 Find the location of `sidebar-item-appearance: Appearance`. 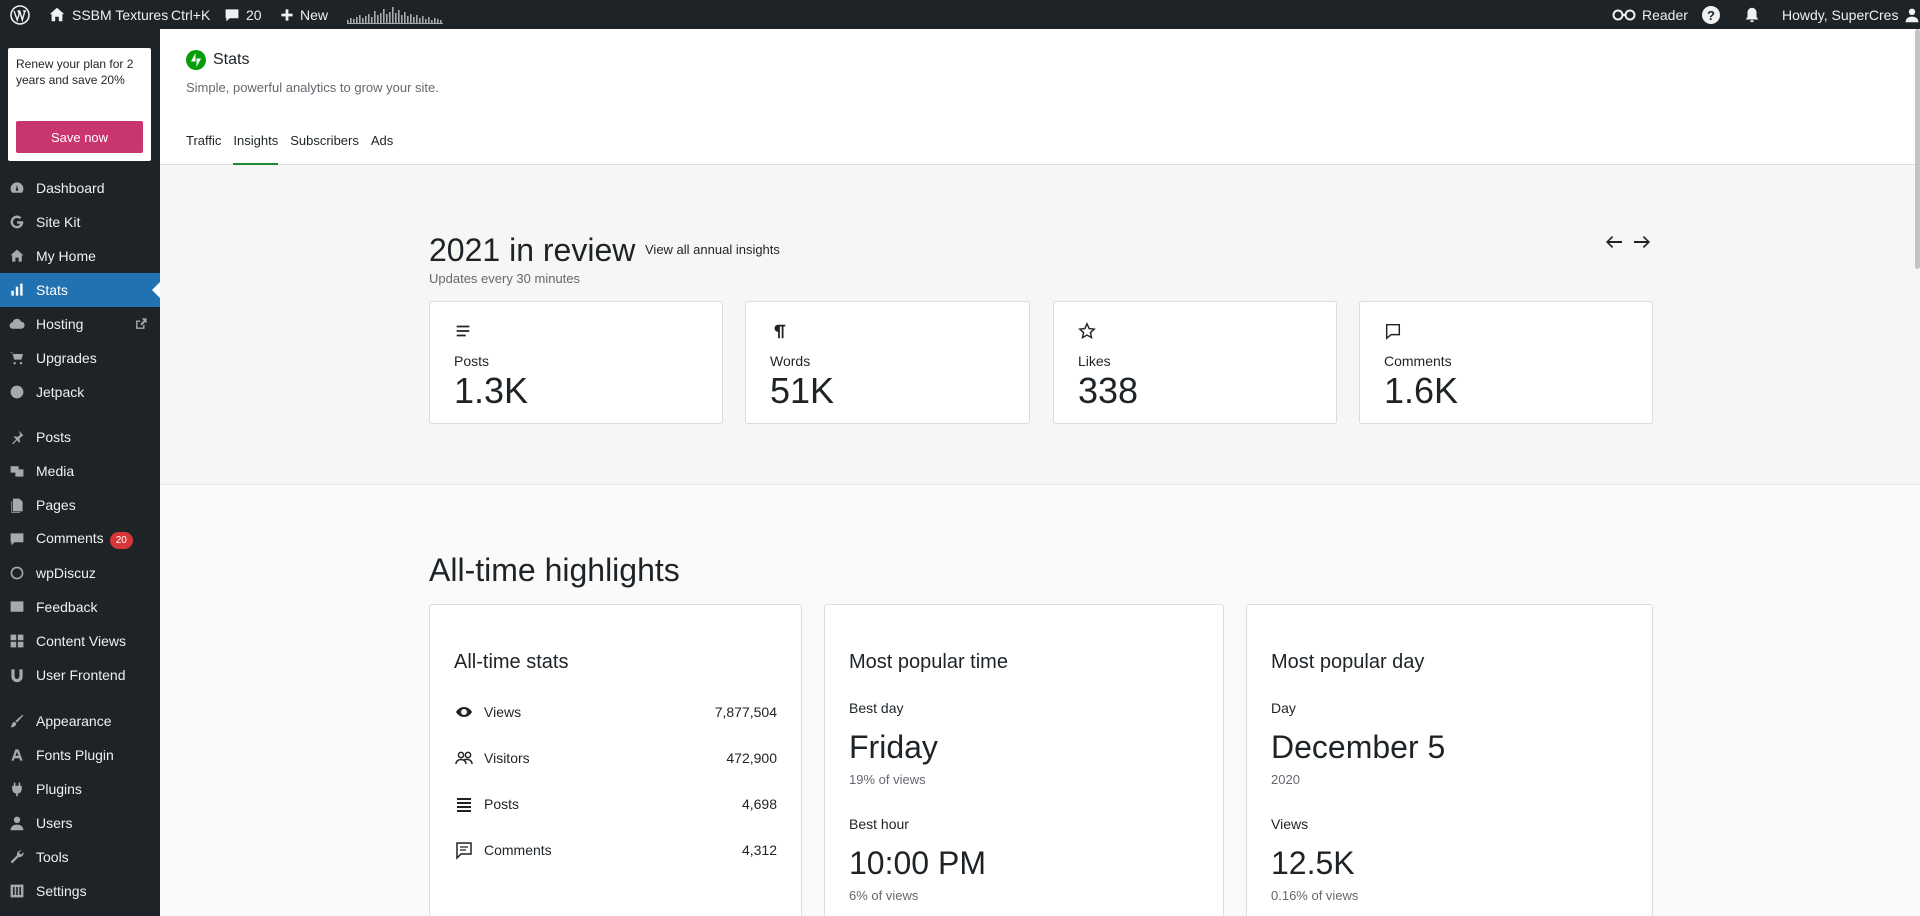

sidebar-item-appearance: Appearance is located at coordinates (80, 721).